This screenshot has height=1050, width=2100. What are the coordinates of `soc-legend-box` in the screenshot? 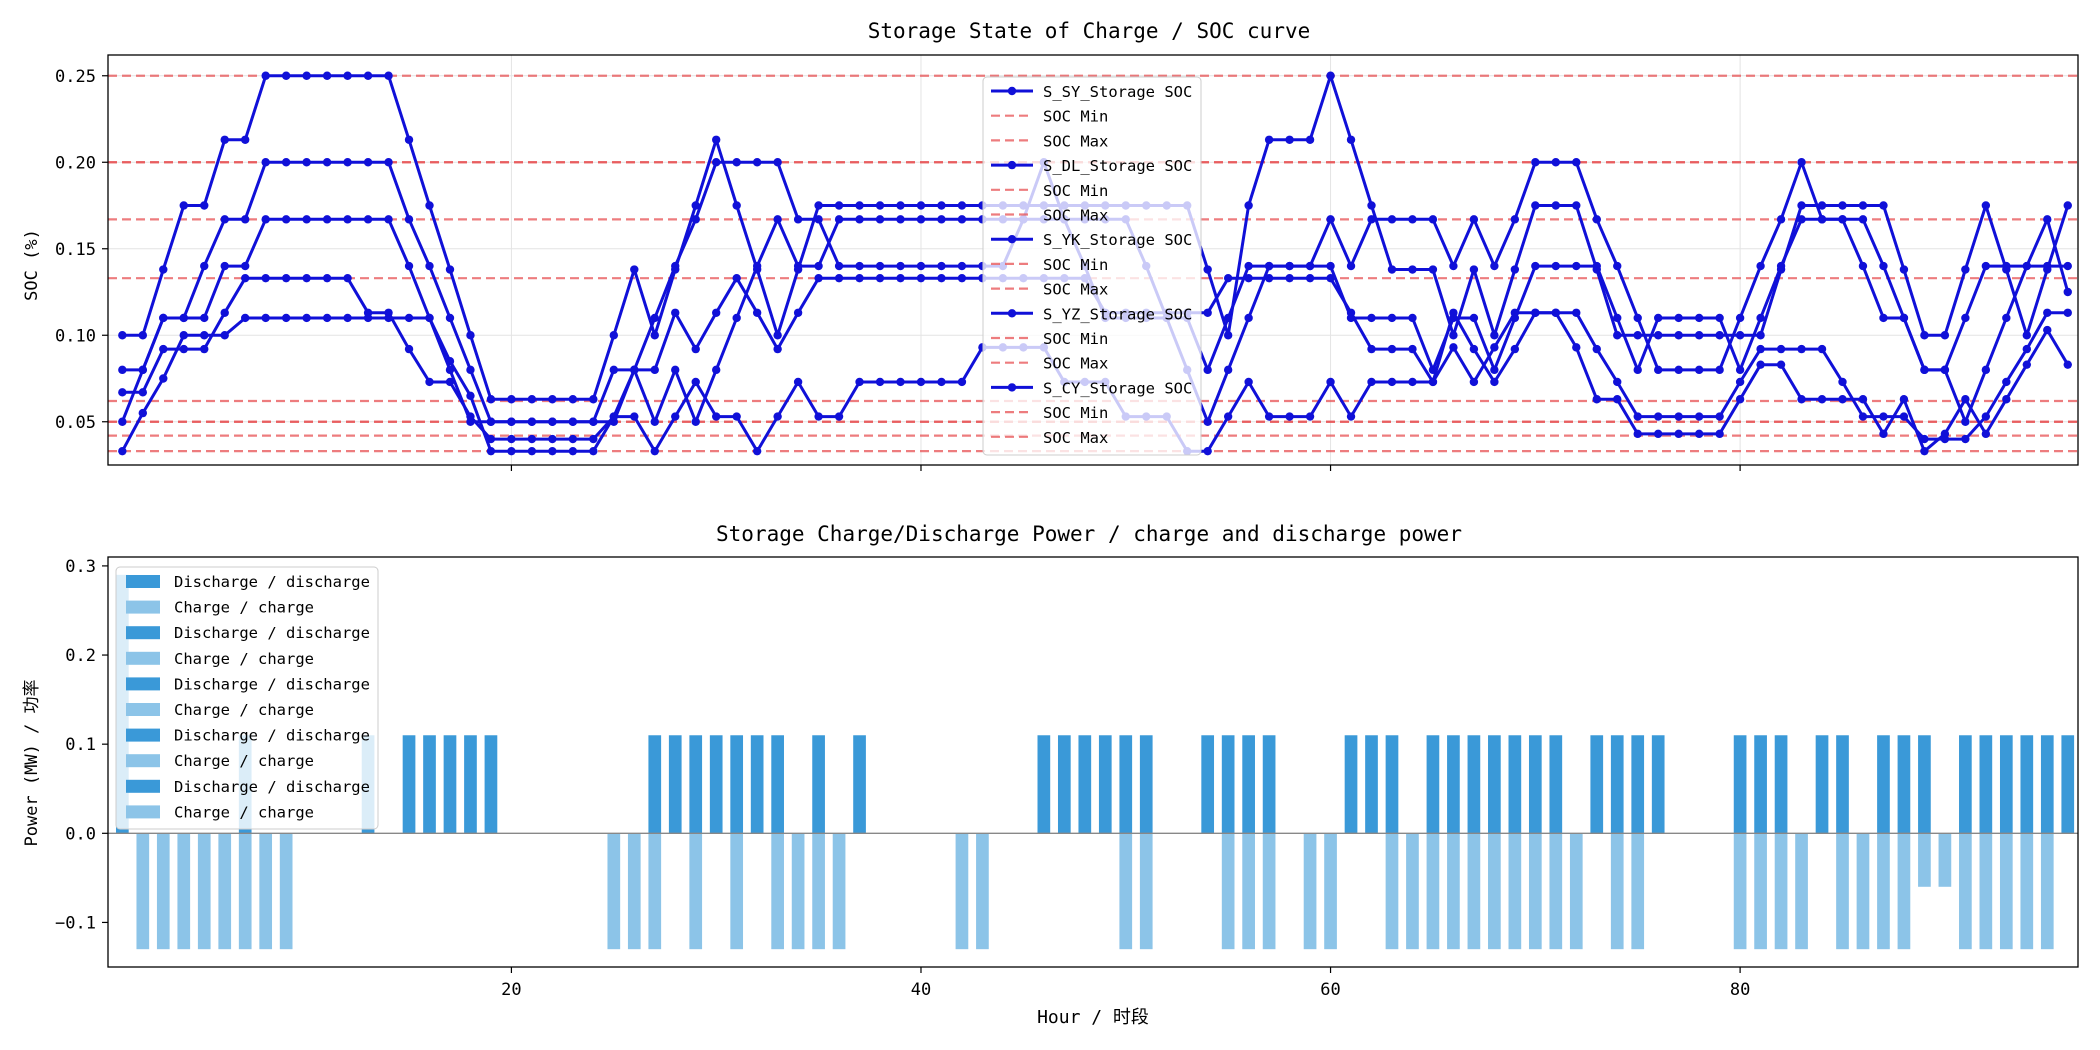 It's located at (1092, 266).